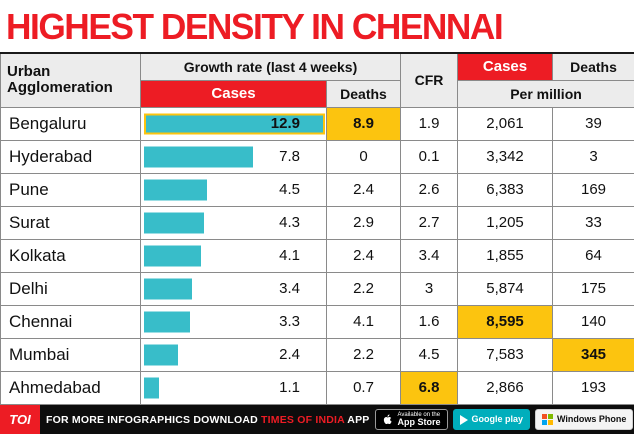 Image resolution: width=634 pixels, height=434 pixels. Describe the element at coordinates (255, 26) in the screenshot. I see `page-title: HIGHEST DENSITY IN CHENNAI` at that location.